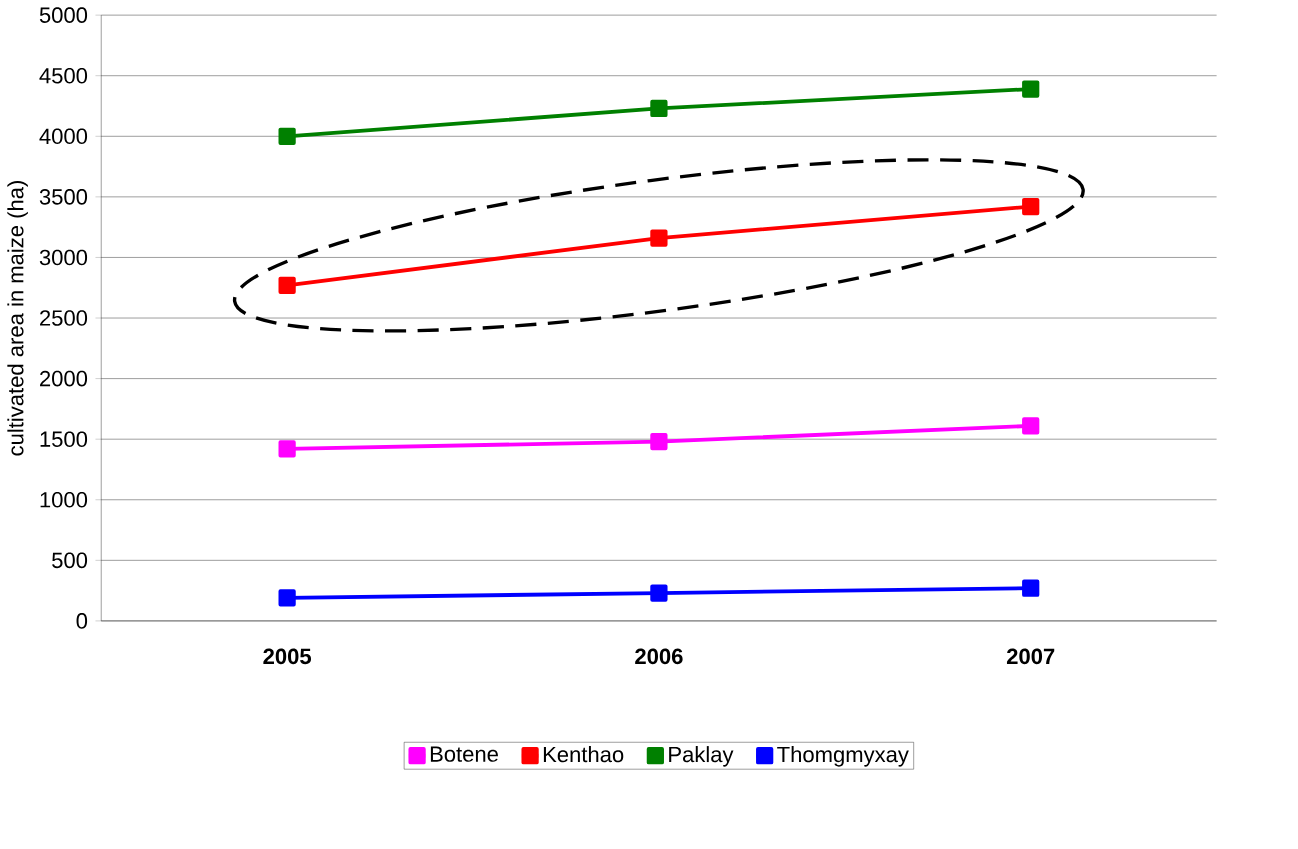  What do you see at coordinates (82, 621) in the screenshot?
I see `y-tick-label: 0` at bounding box center [82, 621].